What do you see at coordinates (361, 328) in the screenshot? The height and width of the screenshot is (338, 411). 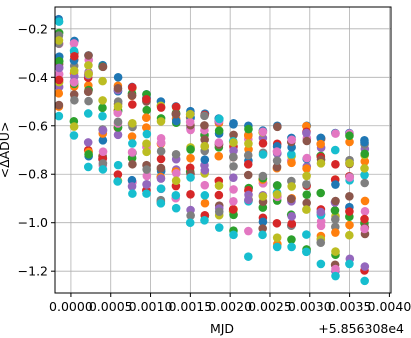 I see `x-axis-offset-label: +5.856308e4` at bounding box center [361, 328].